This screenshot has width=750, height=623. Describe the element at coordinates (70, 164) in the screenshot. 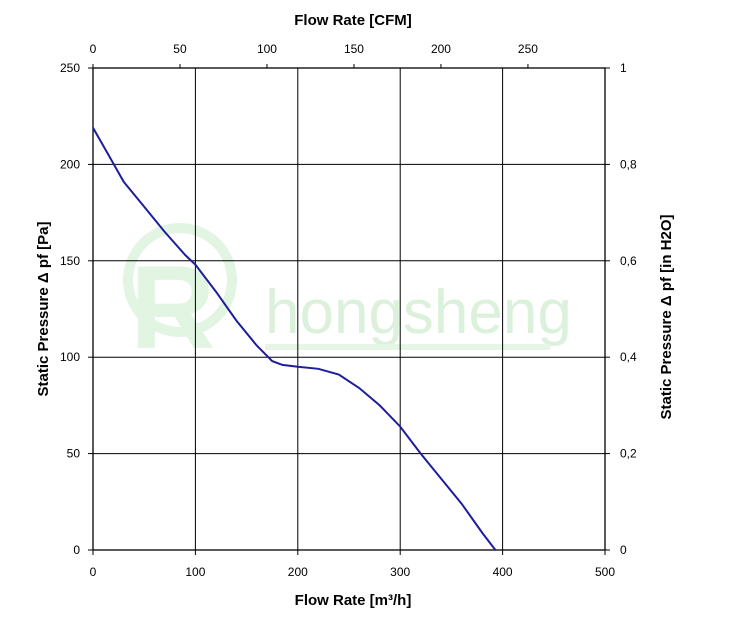

I see `y-left-tick-label: 200` at that location.